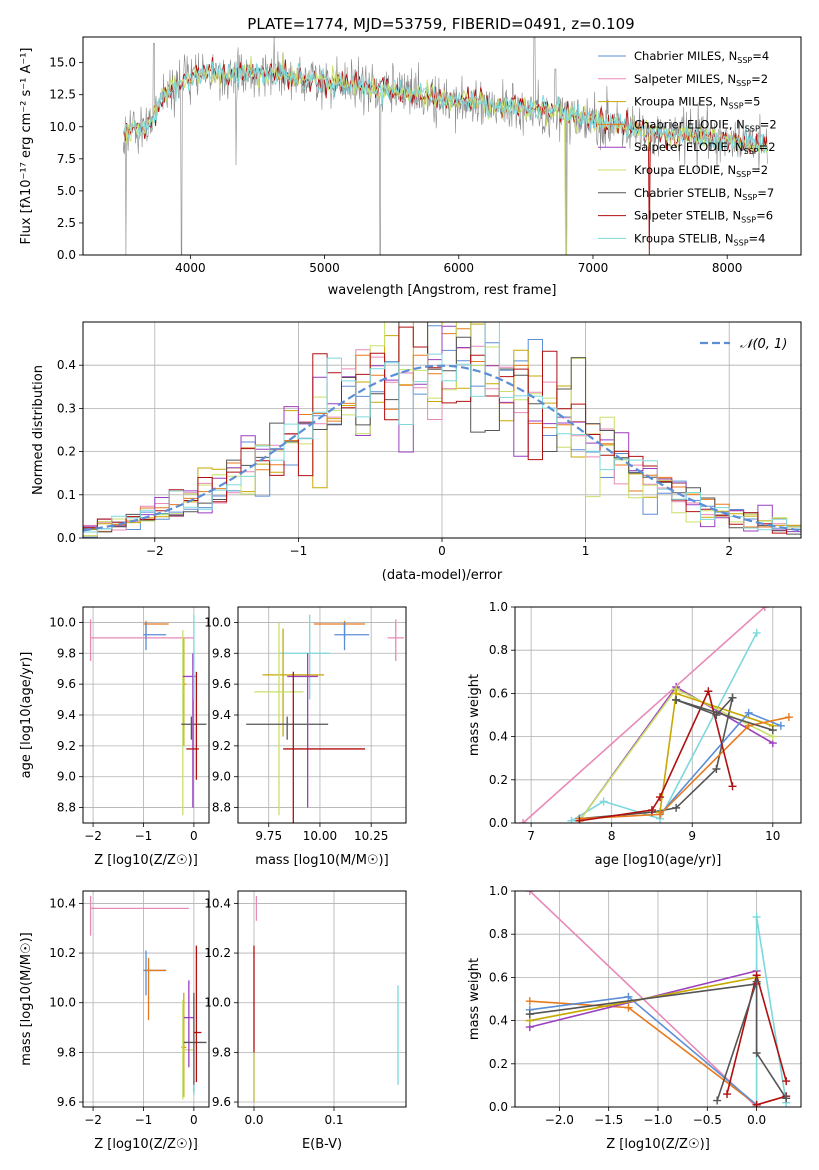  I want to click on x-axis-label: mass [log10(M/M☉)], so click(321, 860).